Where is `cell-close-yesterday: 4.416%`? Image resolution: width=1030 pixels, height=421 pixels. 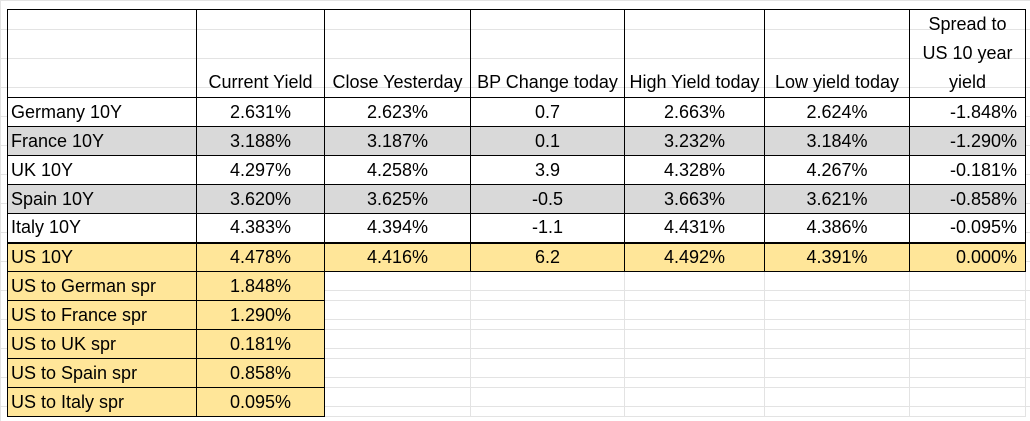 cell-close-yesterday: 4.416% is located at coordinates (397, 256).